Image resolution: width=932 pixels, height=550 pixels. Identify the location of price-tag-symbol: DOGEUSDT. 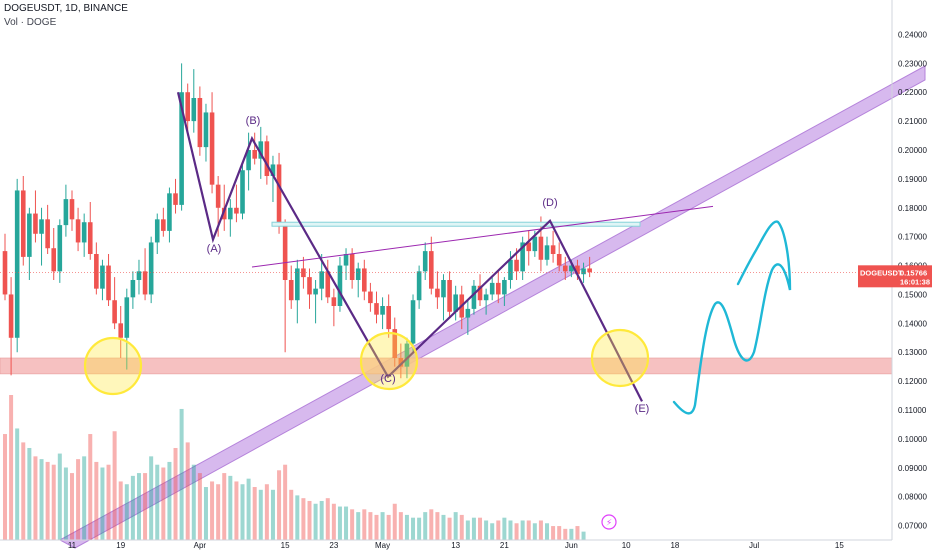
(881, 272).